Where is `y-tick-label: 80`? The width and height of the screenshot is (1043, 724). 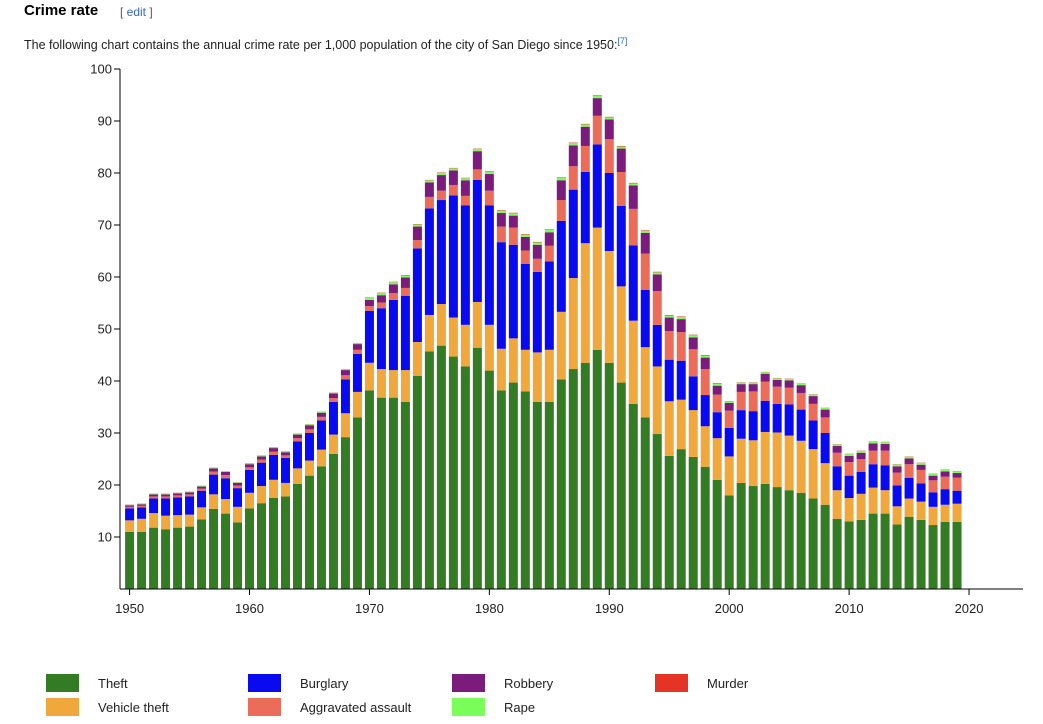 y-tick-label: 80 is located at coordinates (105, 173).